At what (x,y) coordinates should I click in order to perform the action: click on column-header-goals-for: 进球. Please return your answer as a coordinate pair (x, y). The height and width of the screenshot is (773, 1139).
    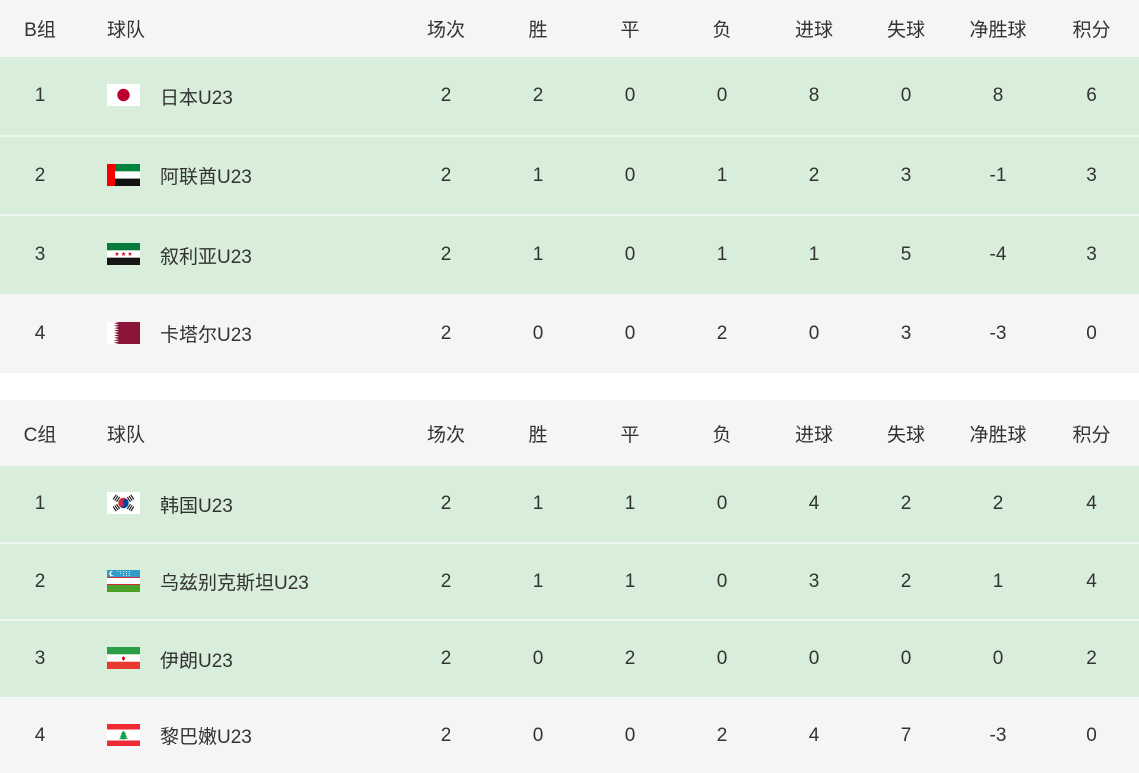
    Looking at the image, I should click on (813, 435).